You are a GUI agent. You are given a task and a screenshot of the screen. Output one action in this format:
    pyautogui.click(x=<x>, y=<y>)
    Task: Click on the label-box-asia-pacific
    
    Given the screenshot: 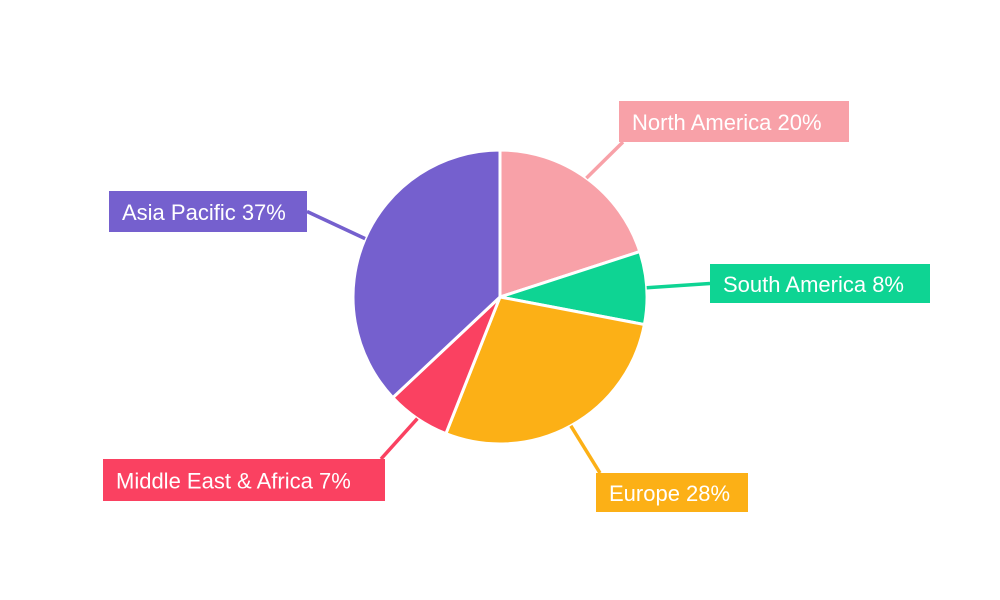 What is the action you would take?
    pyautogui.click(x=208, y=211)
    